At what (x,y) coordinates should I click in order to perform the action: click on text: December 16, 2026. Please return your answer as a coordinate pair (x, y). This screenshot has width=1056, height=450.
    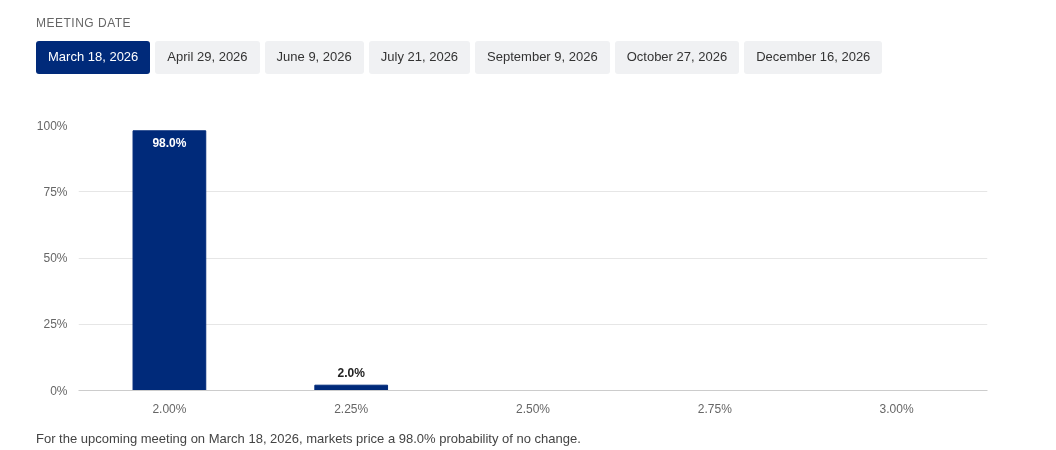
    Looking at the image, I should click on (813, 57).